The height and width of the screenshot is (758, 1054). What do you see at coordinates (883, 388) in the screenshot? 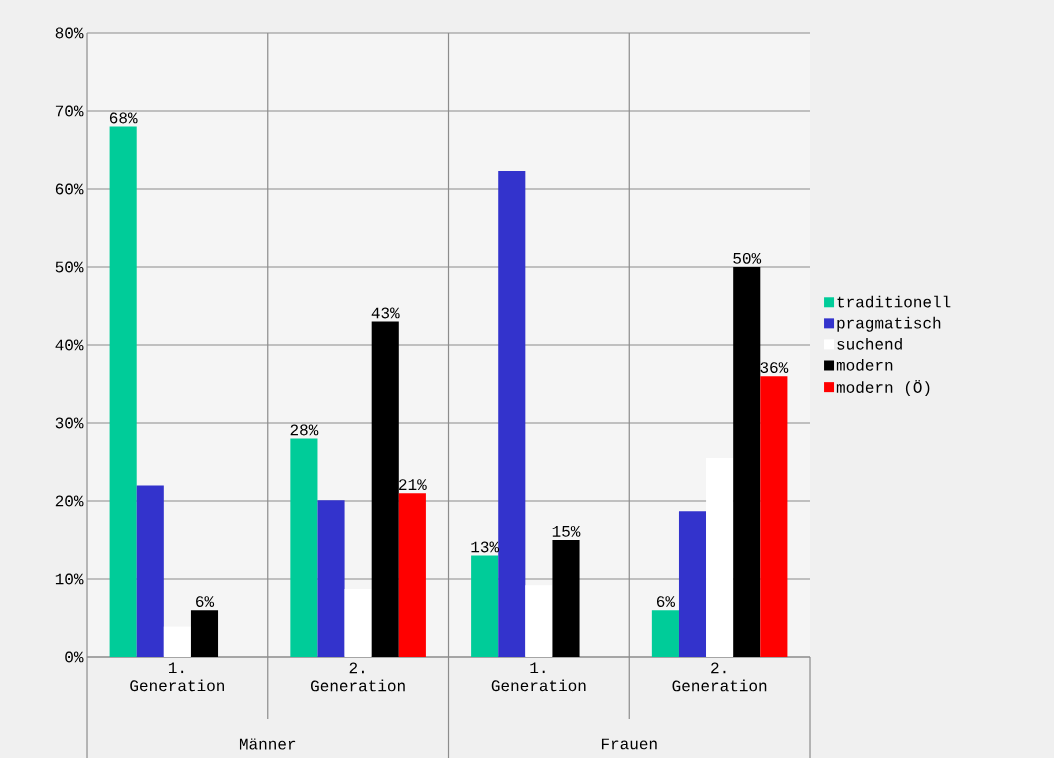
I see `legend-label: modern (Ö)` at bounding box center [883, 388].